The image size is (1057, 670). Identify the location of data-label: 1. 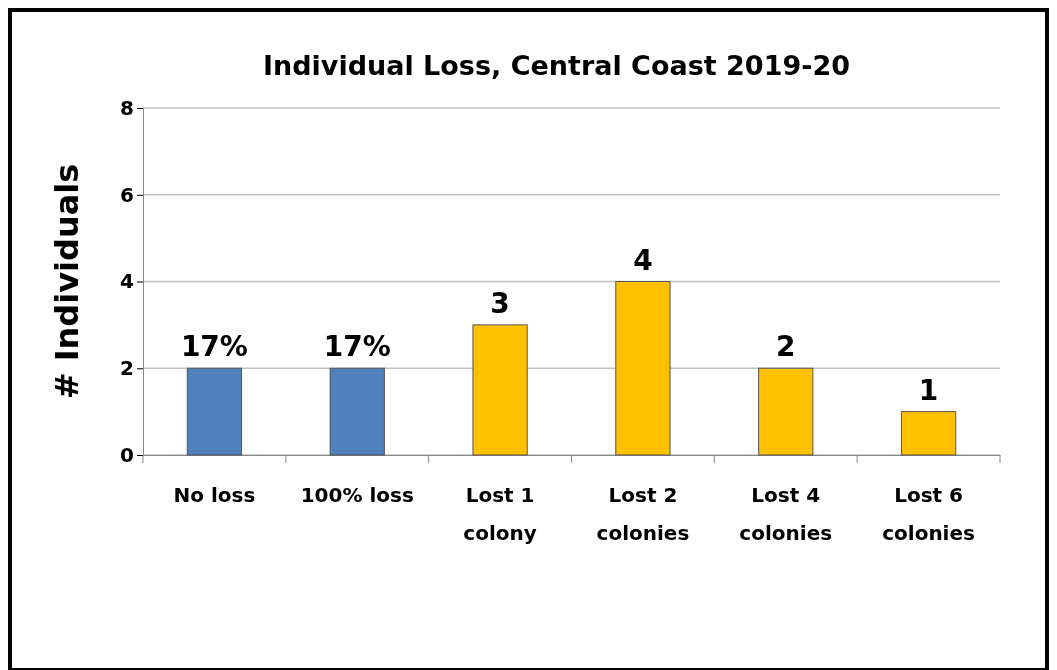
(928, 390).